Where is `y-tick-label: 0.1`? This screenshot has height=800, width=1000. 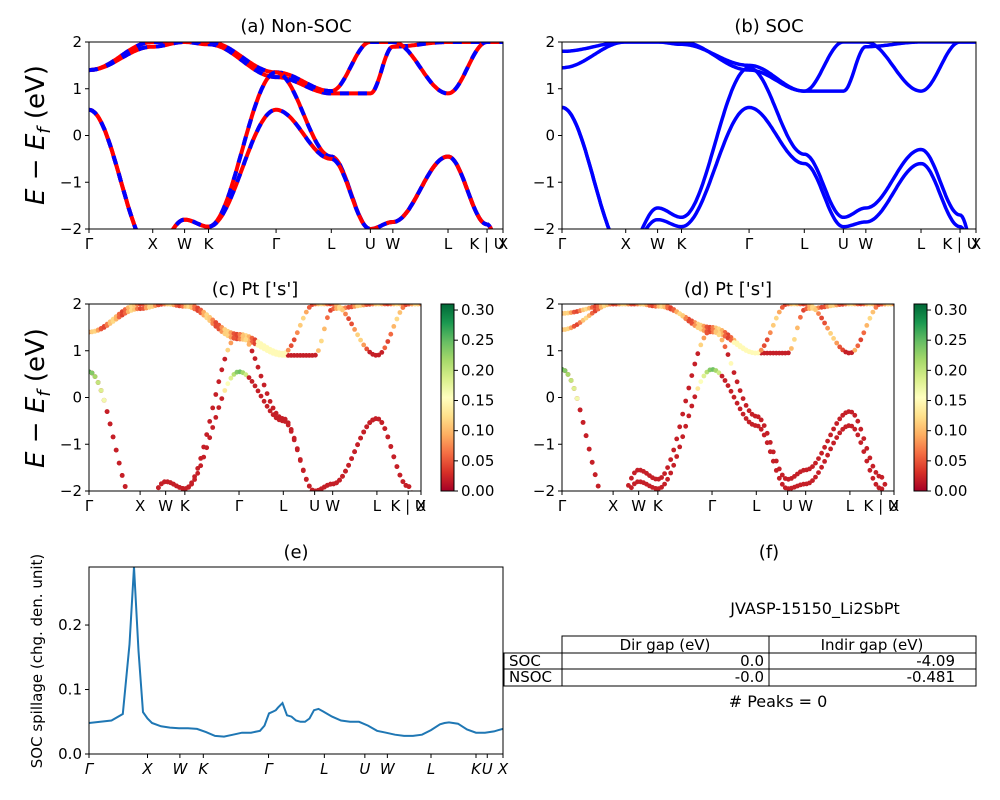
y-tick-label: 0.1 is located at coordinates (70, 690).